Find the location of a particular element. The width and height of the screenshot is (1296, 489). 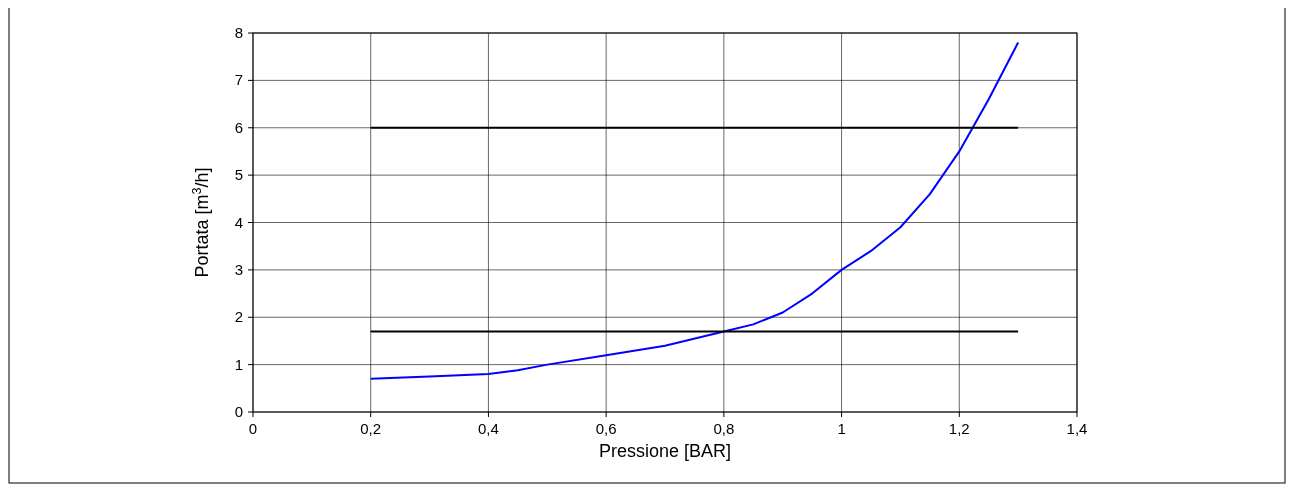

x-tick-label: 0 is located at coordinates (253, 428).